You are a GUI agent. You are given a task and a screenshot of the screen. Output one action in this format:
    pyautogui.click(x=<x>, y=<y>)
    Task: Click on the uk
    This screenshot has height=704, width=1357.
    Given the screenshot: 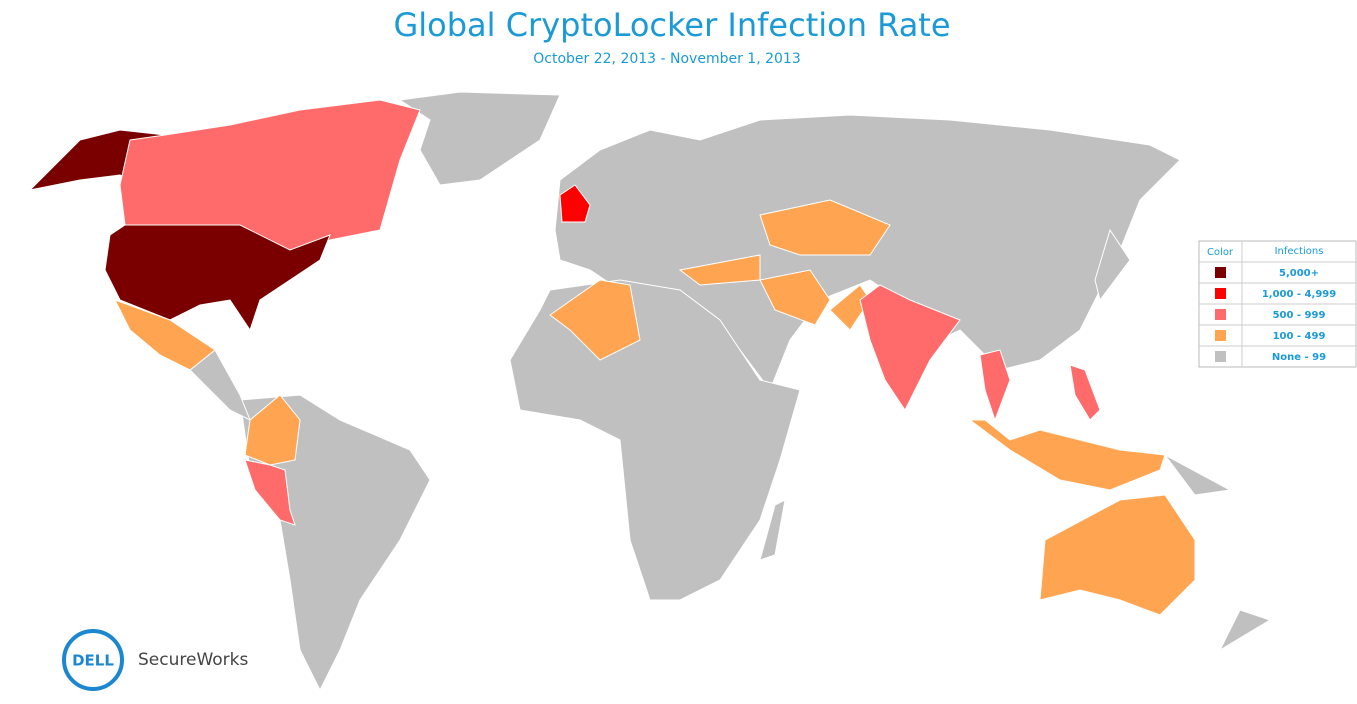 What is the action you would take?
    pyautogui.click(x=575, y=203)
    